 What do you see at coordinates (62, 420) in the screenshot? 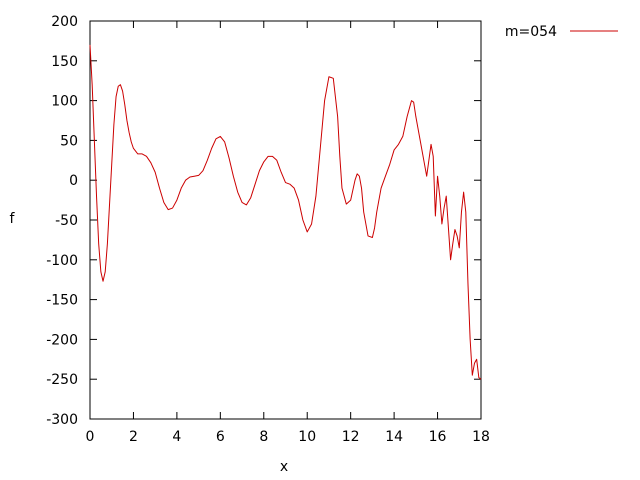
I see `y-tick-label: -300` at bounding box center [62, 420].